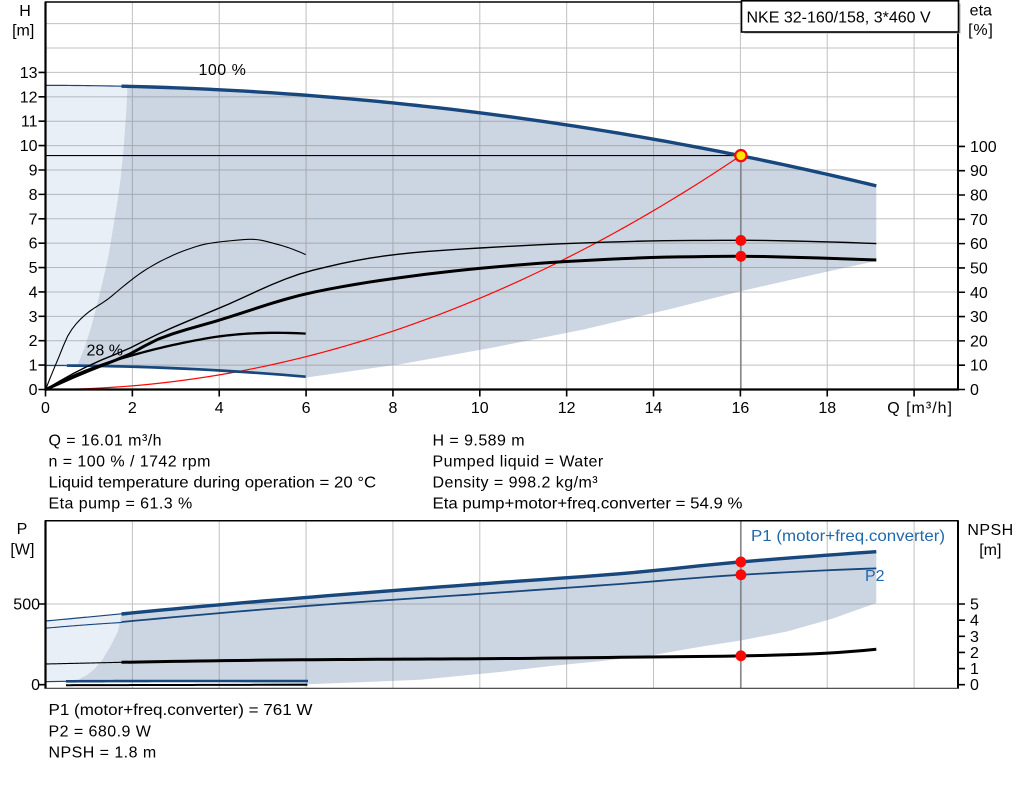 The image size is (1024, 786). What do you see at coordinates (29, 73) in the screenshot?
I see `svg-text: 13` at bounding box center [29, 73].